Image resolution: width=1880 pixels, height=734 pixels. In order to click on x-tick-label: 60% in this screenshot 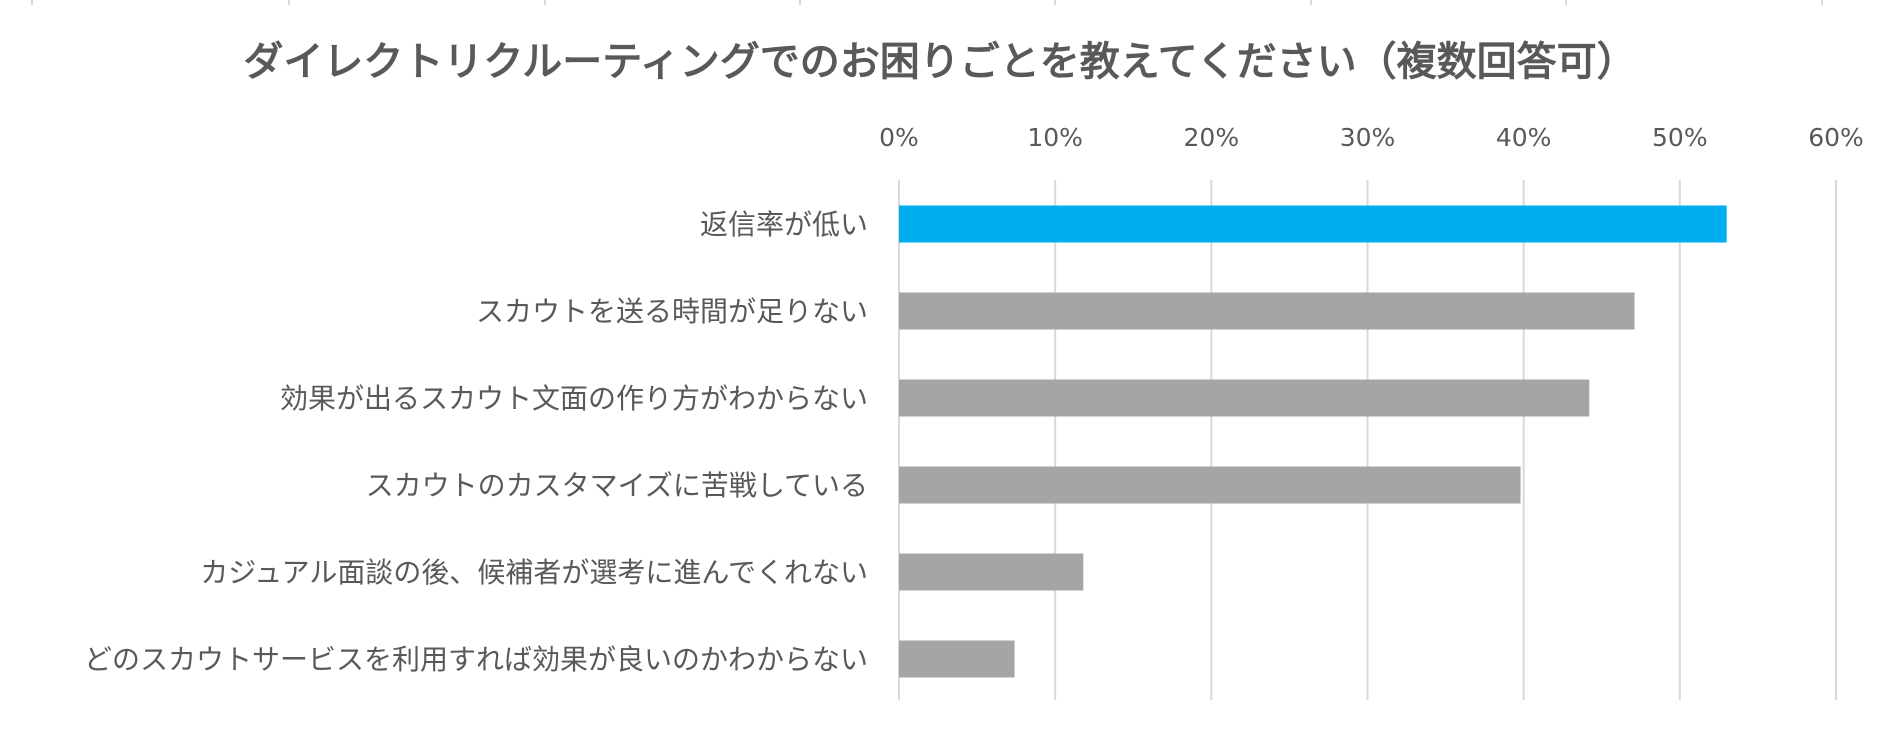, I will do `click(1836, 137)`.